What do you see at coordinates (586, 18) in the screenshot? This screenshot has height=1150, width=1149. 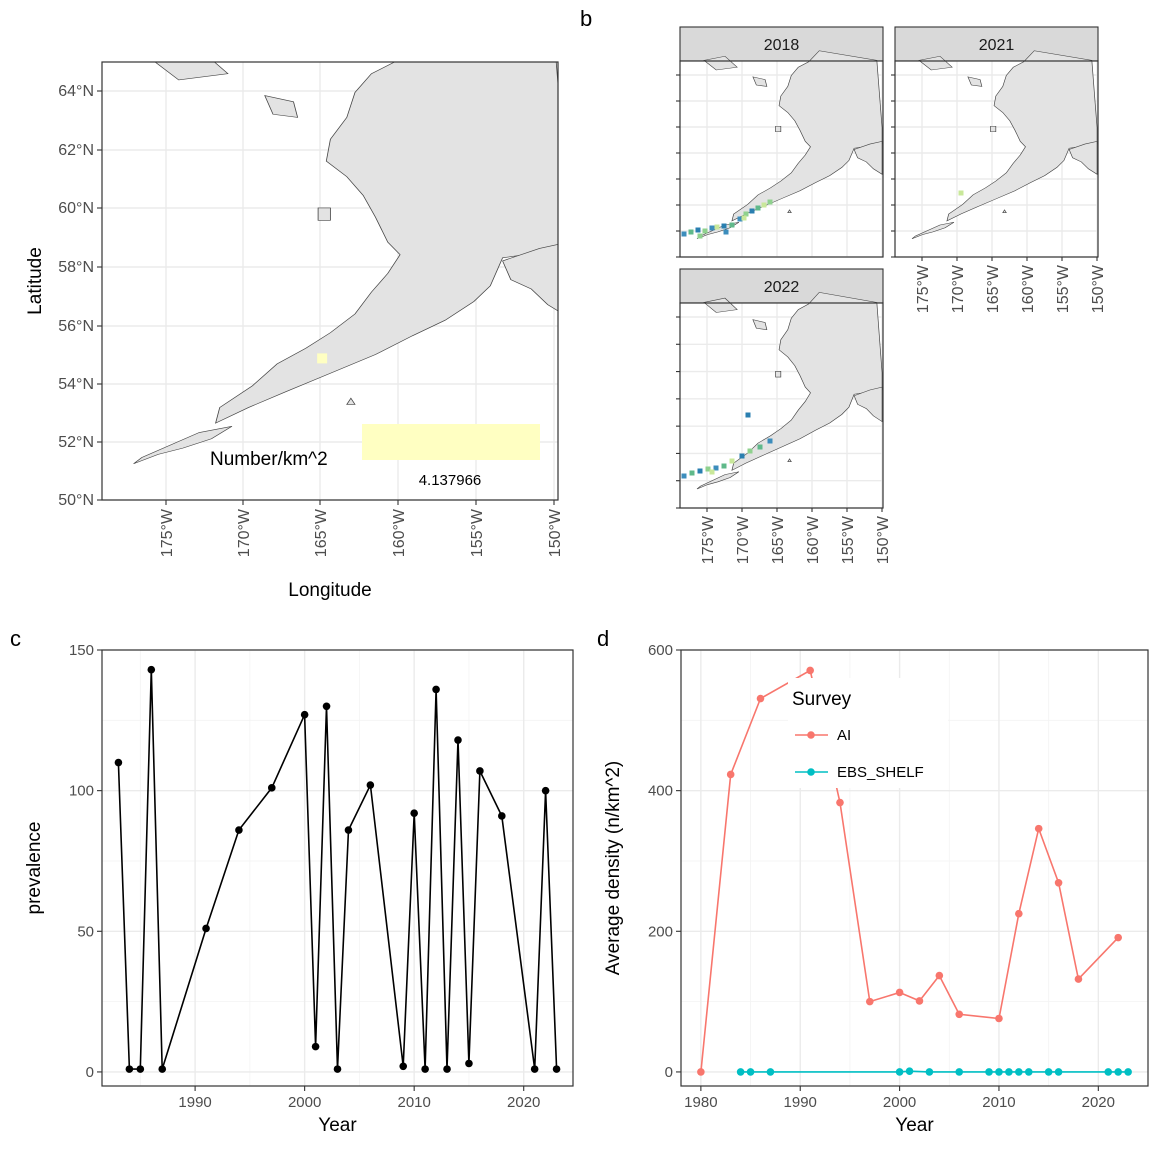 I see `panel-label-b: b` at bounding box center [586, 18].